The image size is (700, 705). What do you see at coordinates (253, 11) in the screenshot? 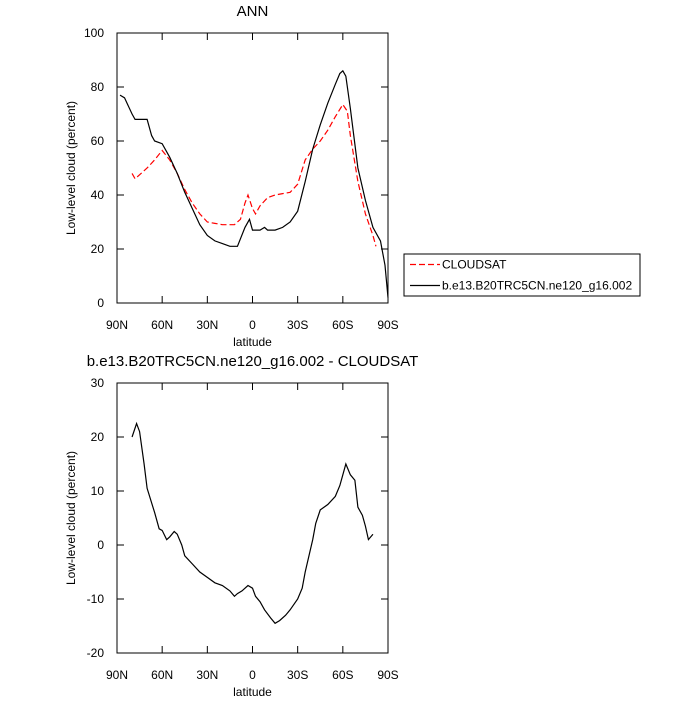
I see `chart-title: ANN` at bounding box center [253, 11].